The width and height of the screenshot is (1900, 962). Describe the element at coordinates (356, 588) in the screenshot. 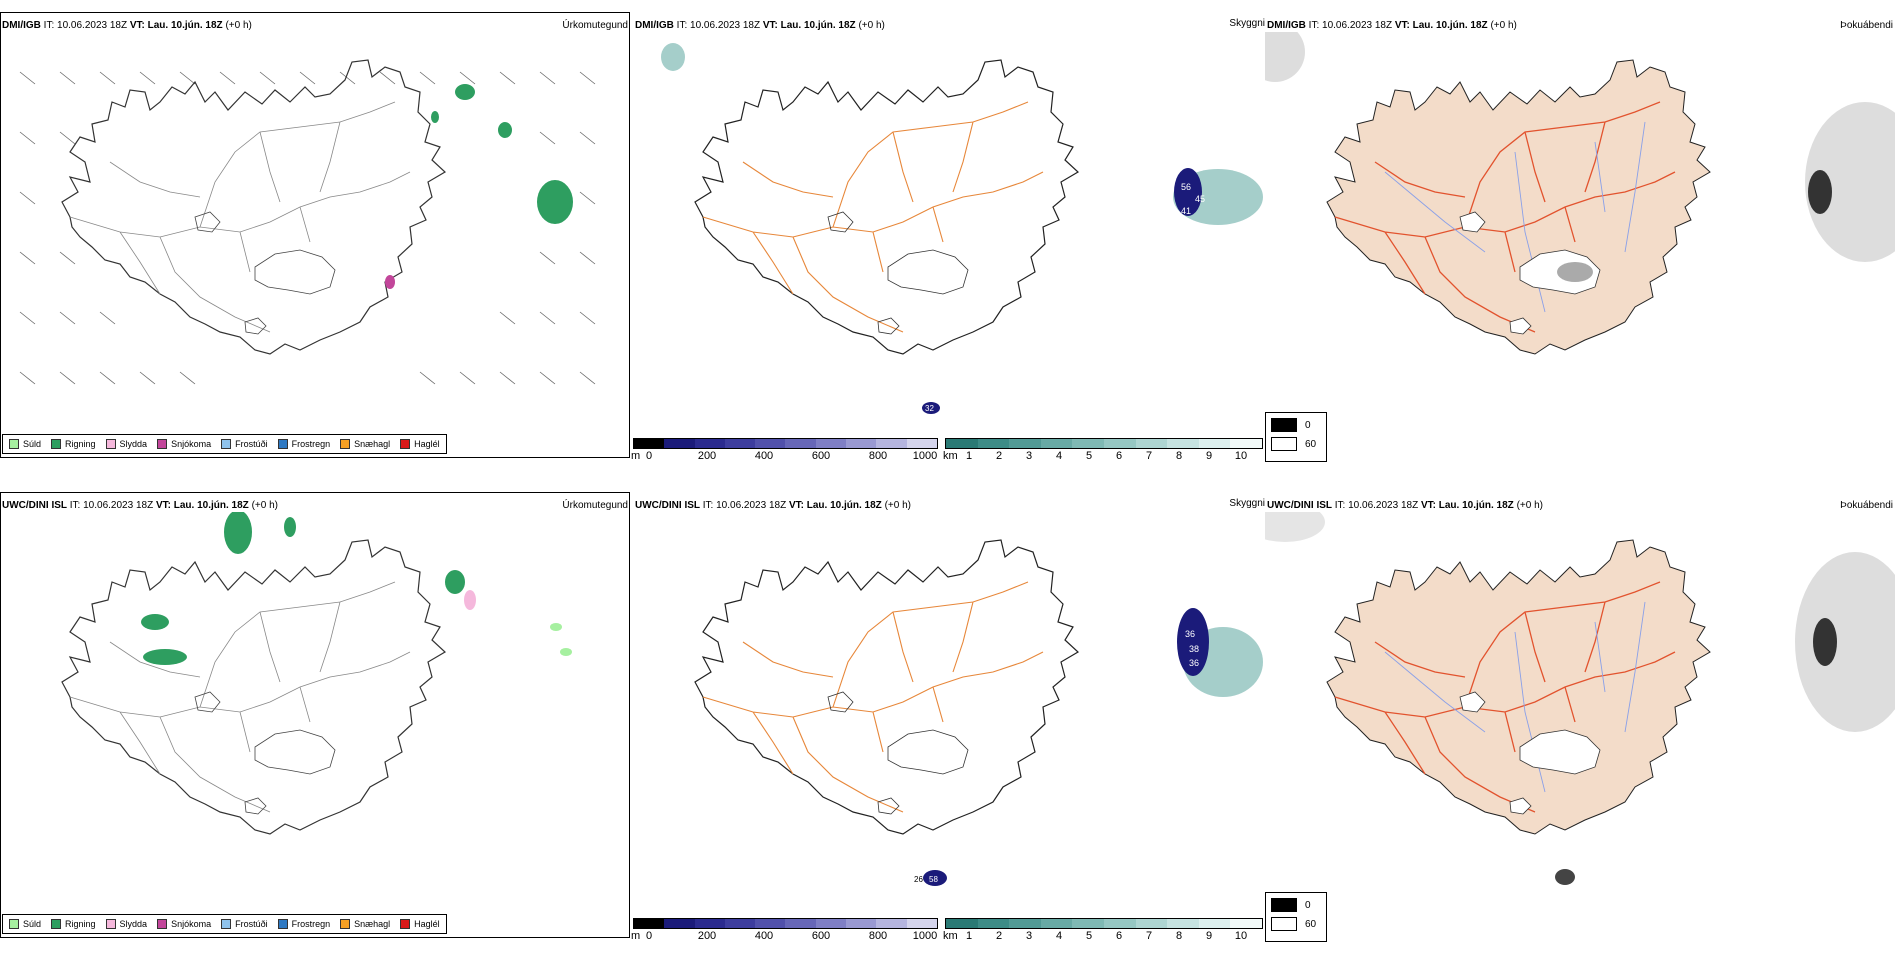

I see `rain-areas` at that location.